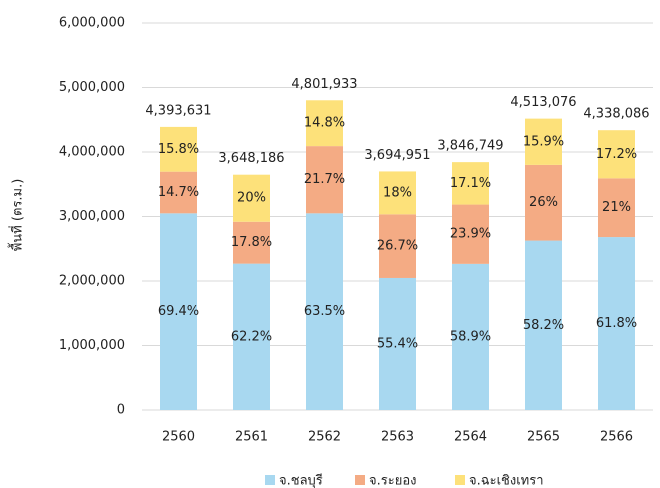 The width and height of the screenshot is (660, 488). Describe the element at coordinates (92, 87) in the screenshot. I see `y-tick-label: 5,000,000` at that location.